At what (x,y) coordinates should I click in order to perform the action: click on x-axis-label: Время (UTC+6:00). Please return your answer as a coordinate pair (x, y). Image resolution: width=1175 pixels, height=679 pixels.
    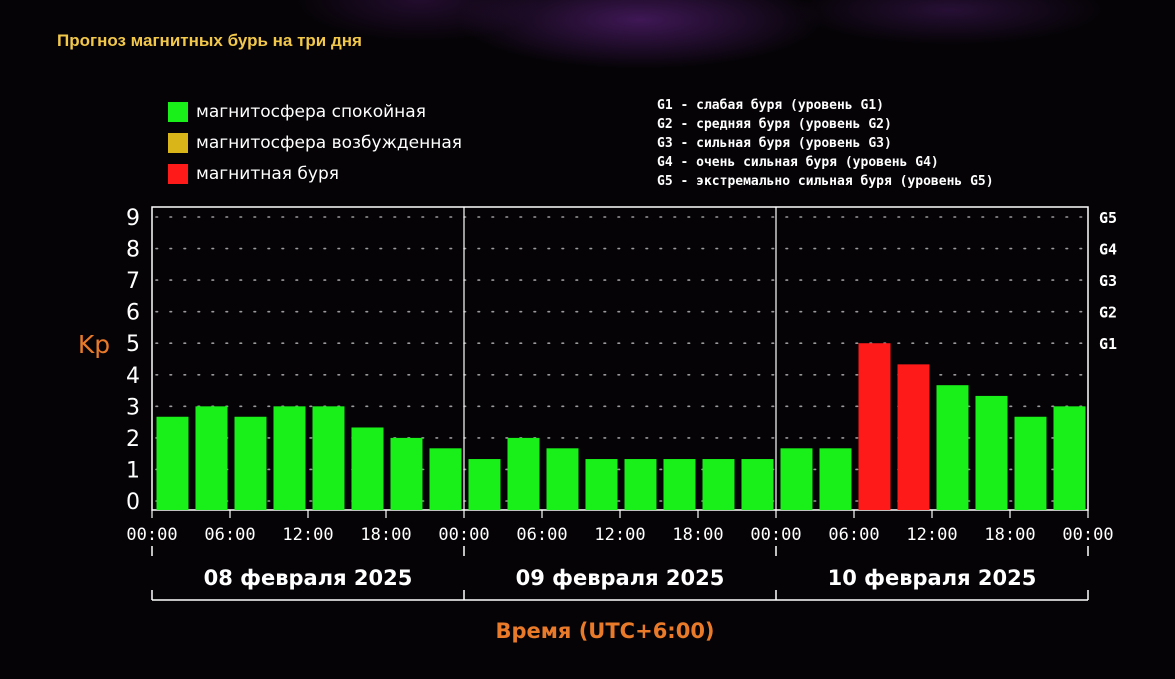
    Looking at the image, I should click on (604, 631).